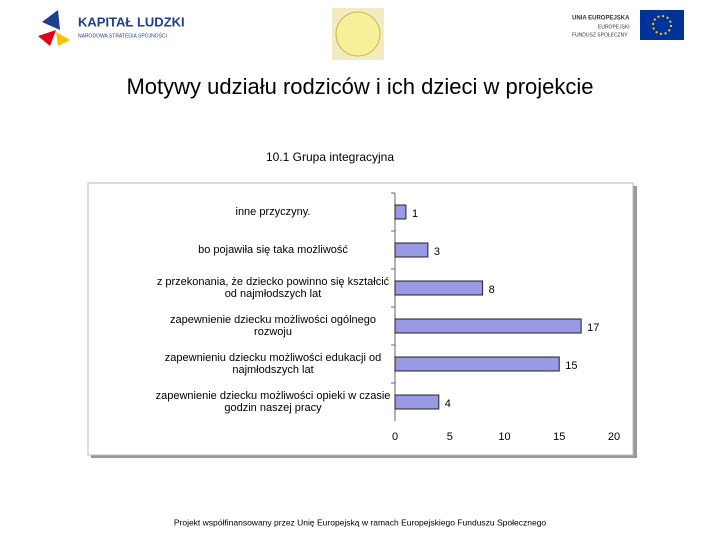  I want to click on y-tick-label: bo pojawiła się taka możliwość, so click(273, 250).